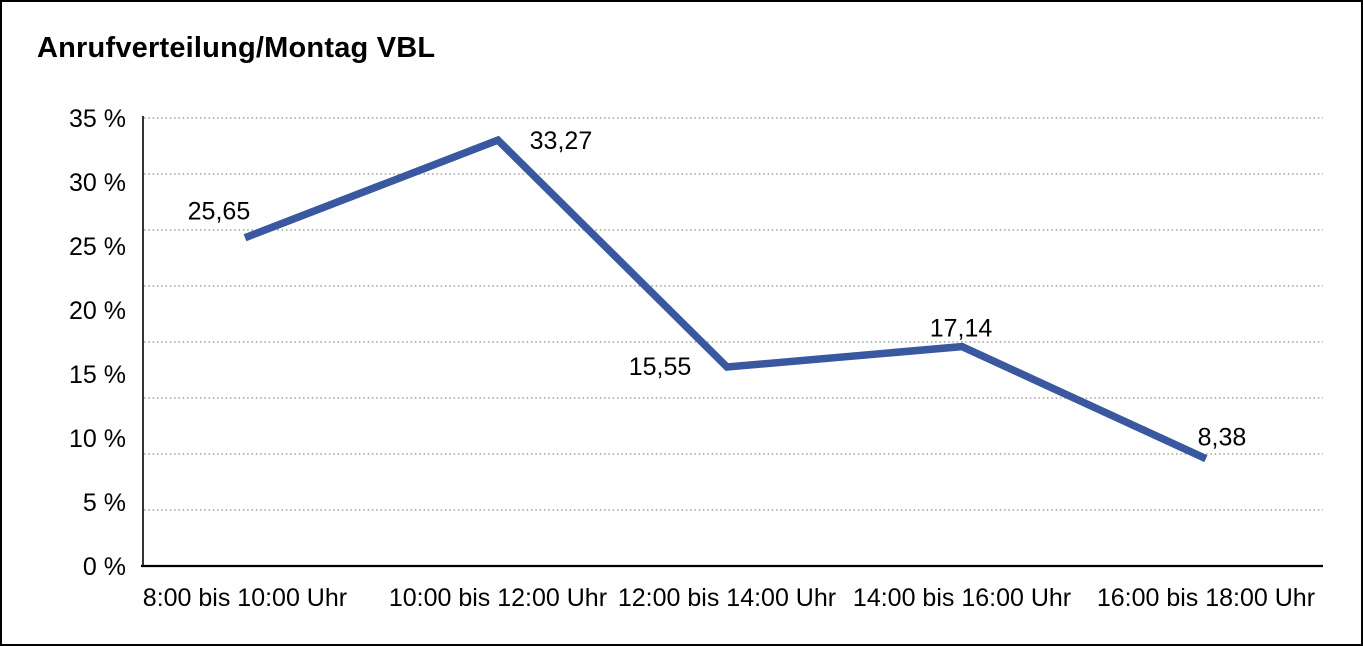 The width and height of the screenshot is (1363, 646). I want to click on data-point-label: 33,27, so click(561, 141).